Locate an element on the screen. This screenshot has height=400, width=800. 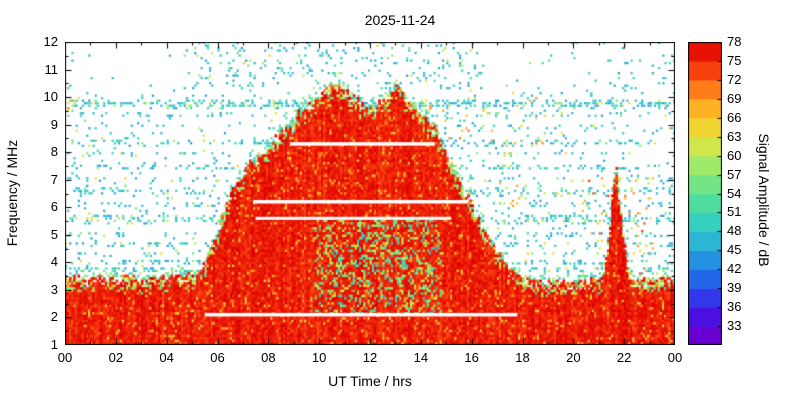
y-tick-label: 6 is located at coordinates (54, 207).